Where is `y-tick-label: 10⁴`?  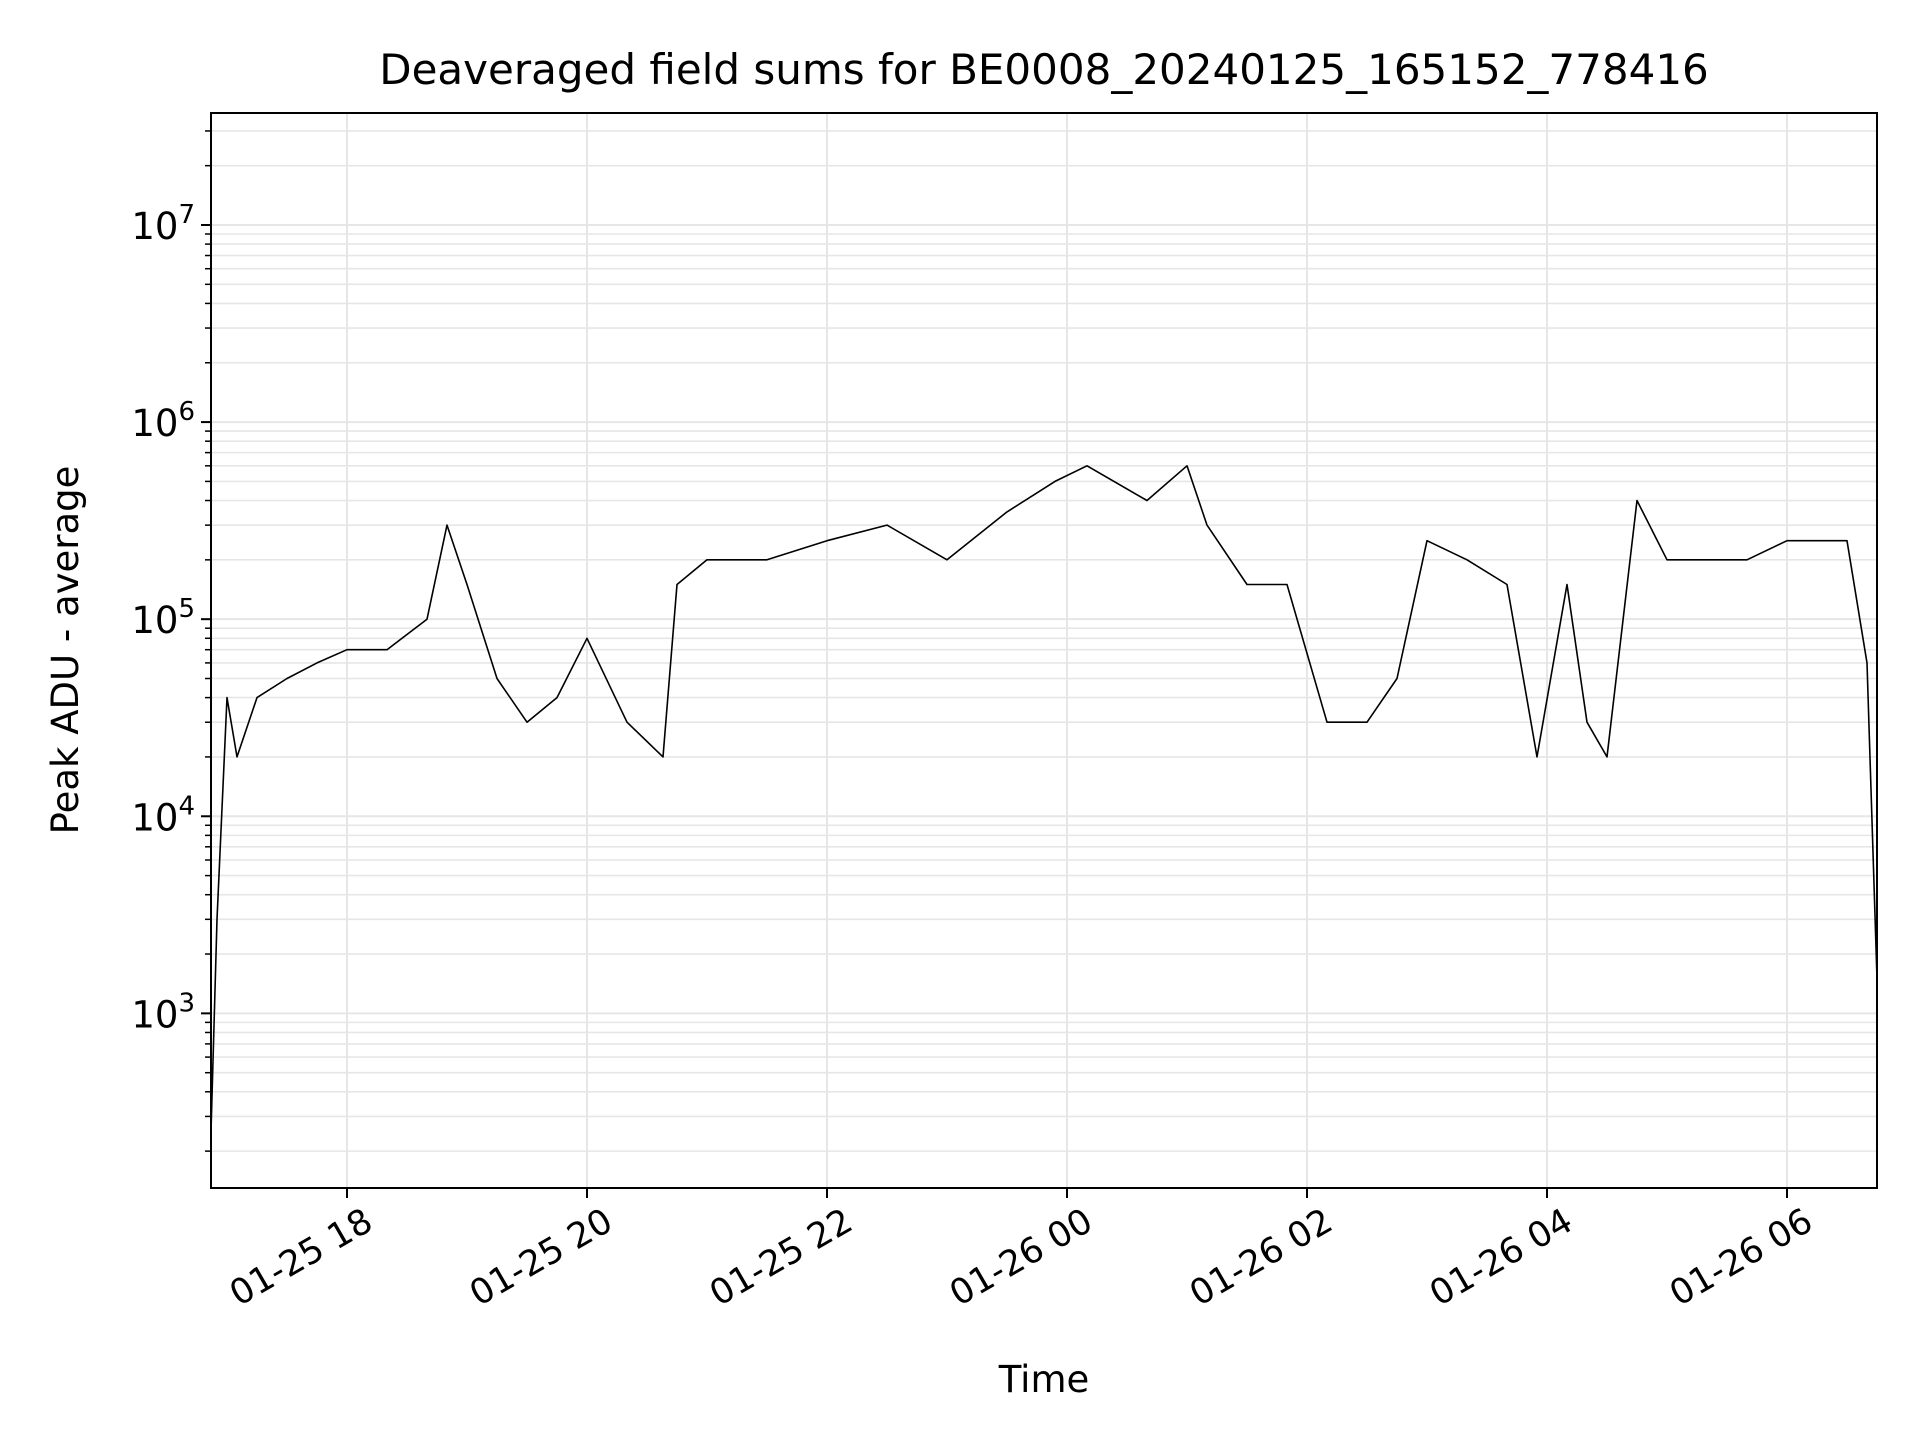
y-tick-label: 10⁴ is located at coordinates (163, 815).